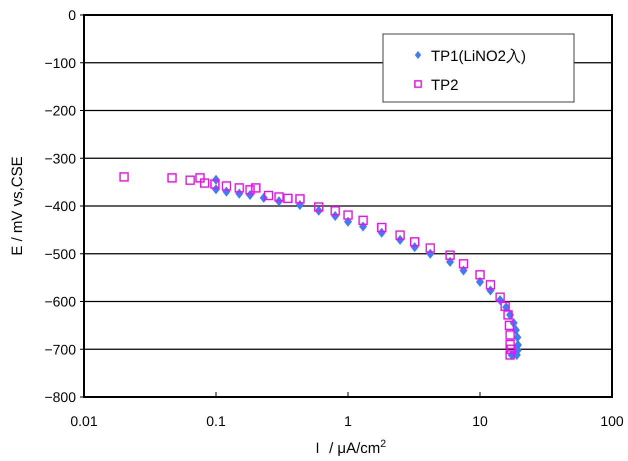  What do you see at coordinates (480, 421) in the screenshot?
I see `x-tick-label: 10` at bounding box center [480, 421].